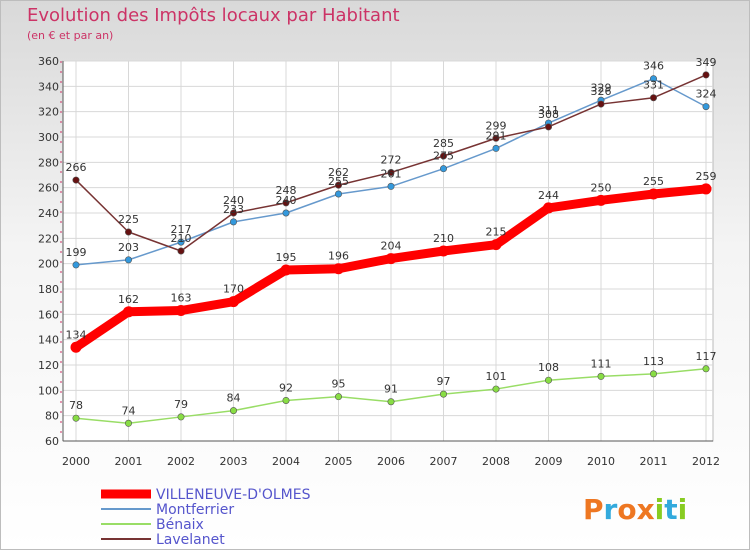  What do you see at coordinates (339, 461) in the screenshot?
I see `x-tick-label: 2005` at bounding box center [339, 461].